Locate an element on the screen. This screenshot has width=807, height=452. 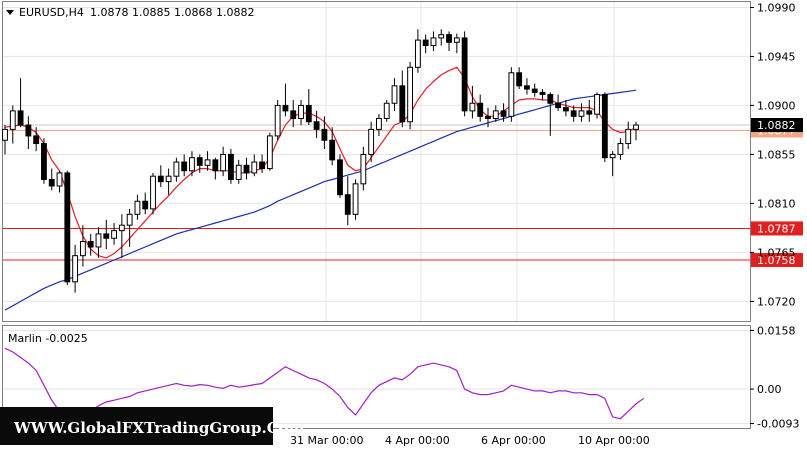
price-tick-label: 1.0945 is located at coordinates (776, 56).